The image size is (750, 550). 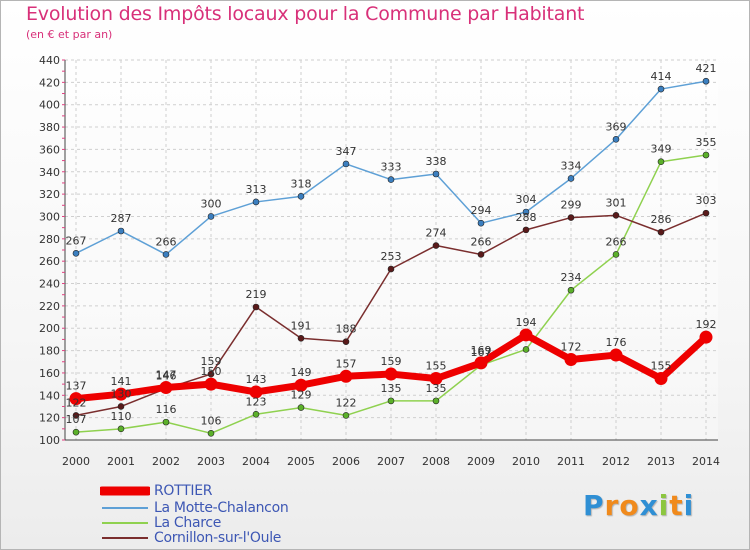 I want to click on legend-swatch-rottier, so click(x=125, y=491).